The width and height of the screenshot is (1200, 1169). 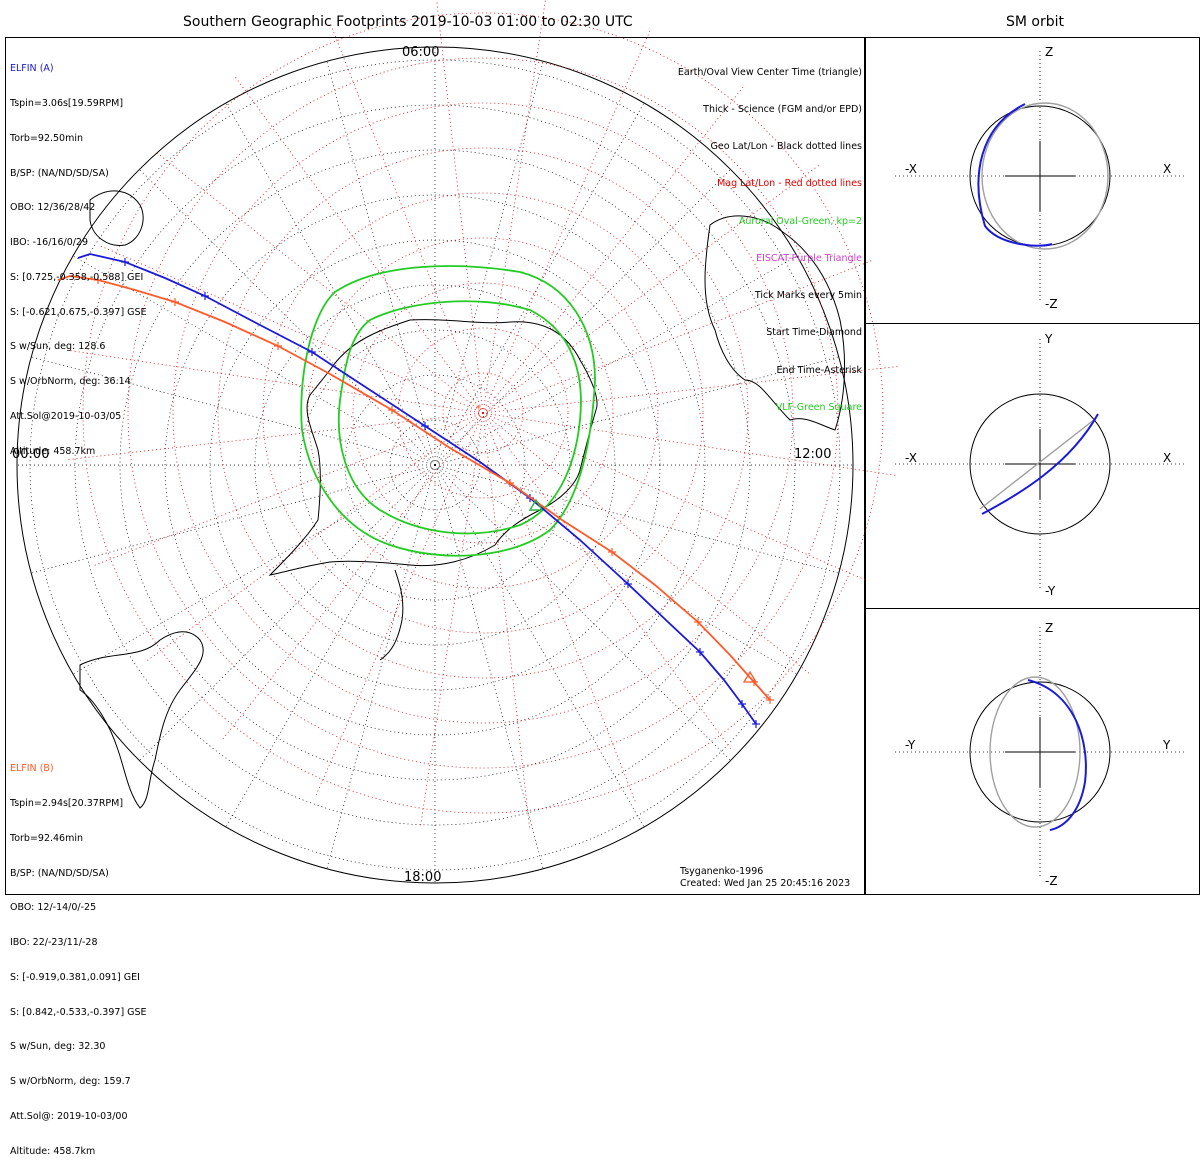 I want to click on elfin-b-line: B/SP: (NA/ND/SD/SA), so click(x=59, y=873).